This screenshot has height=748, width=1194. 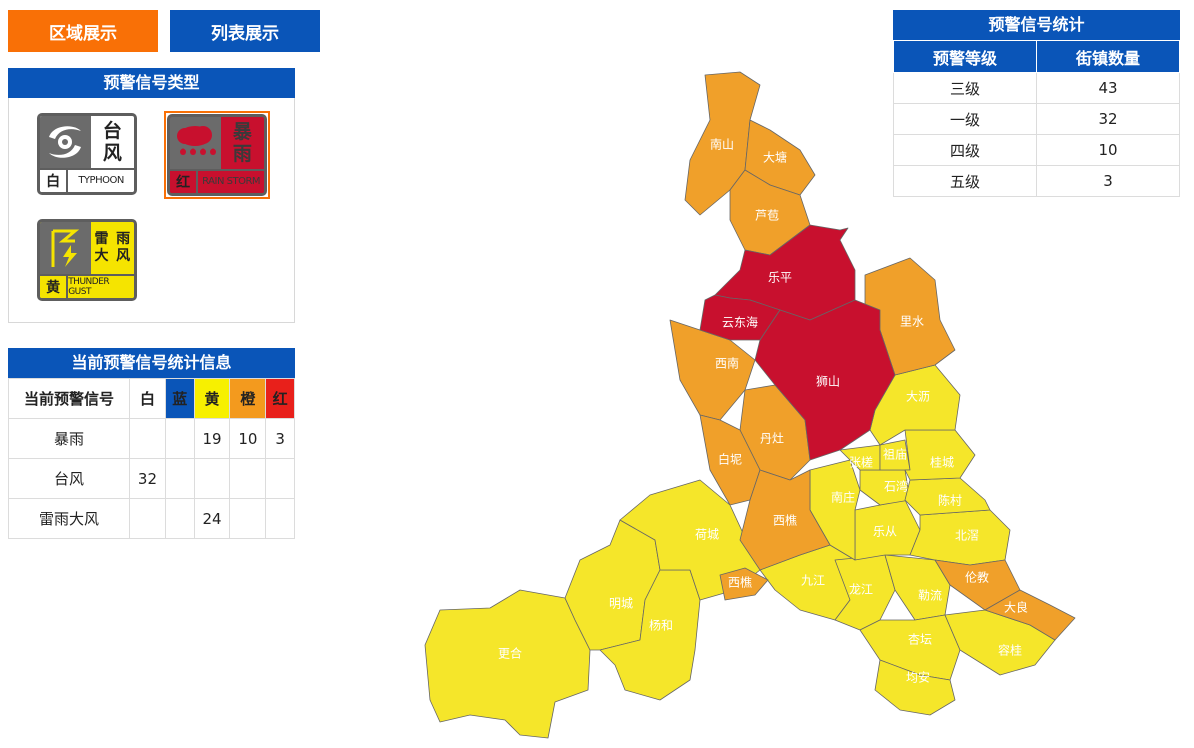 I want to click on region-zhangcha, so click(x=860, y=457).